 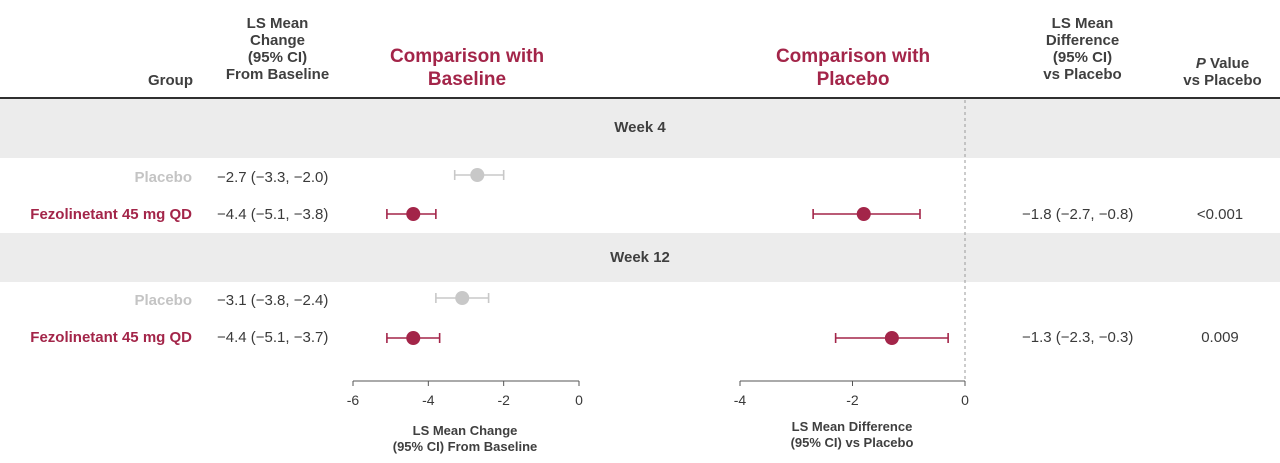 What do you see at coordinates (273, 177) in the screenshot?
I see `change-text-placebo-w4: −2.7 (−3.3, −2.0)` at bounding box center [273, 177].